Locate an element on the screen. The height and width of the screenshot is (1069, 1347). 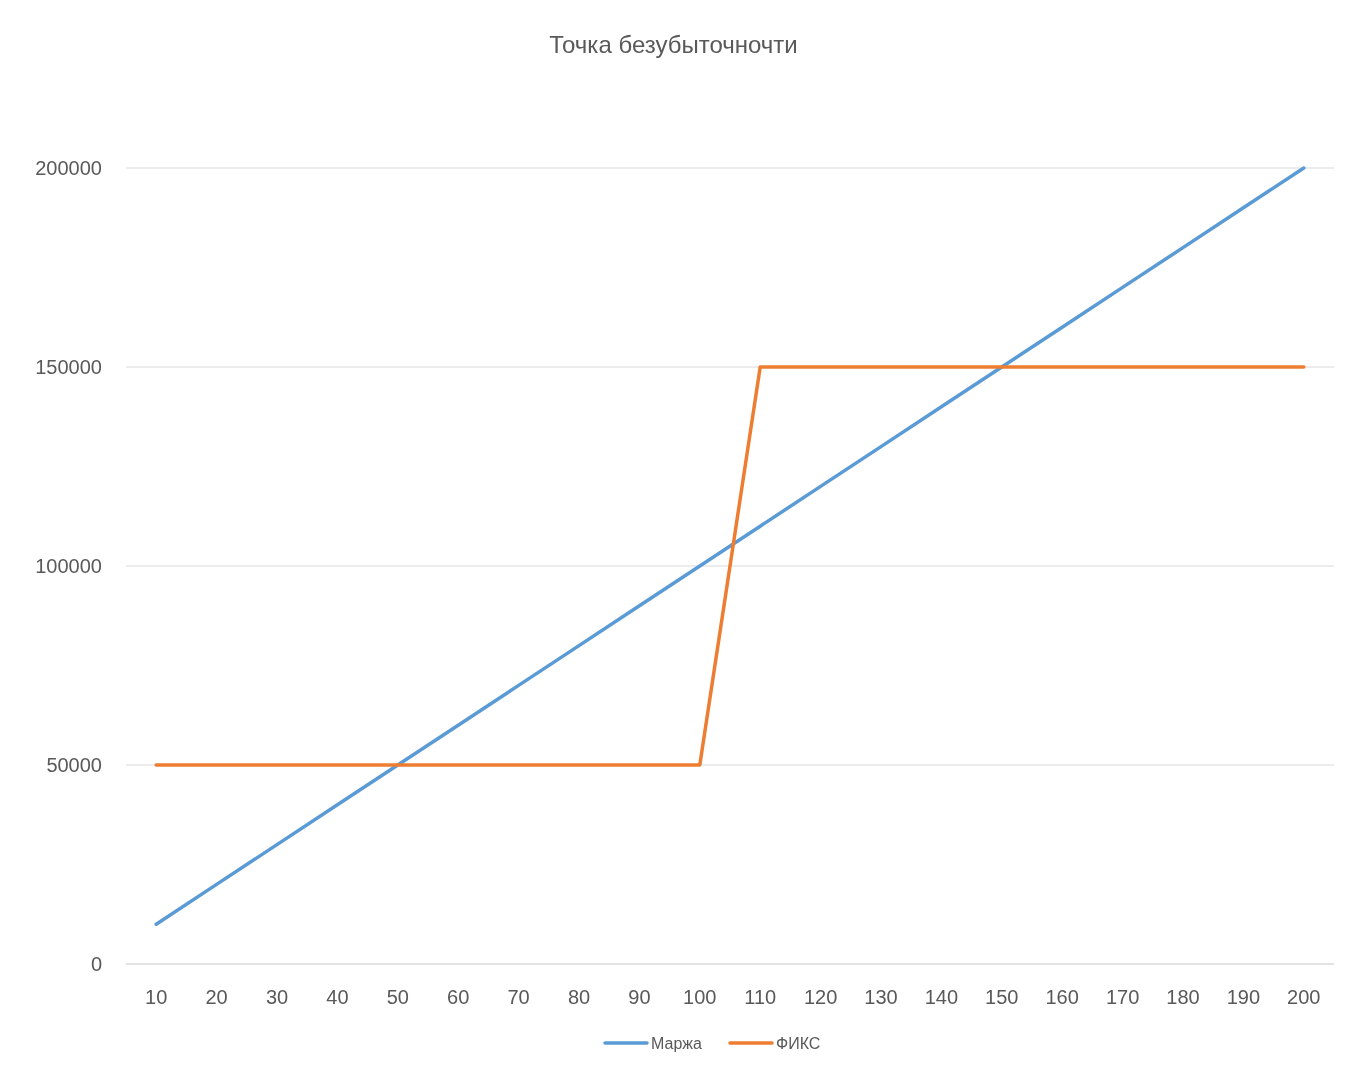
y-tick-label: 50000 is located at coordinates (74, 765).